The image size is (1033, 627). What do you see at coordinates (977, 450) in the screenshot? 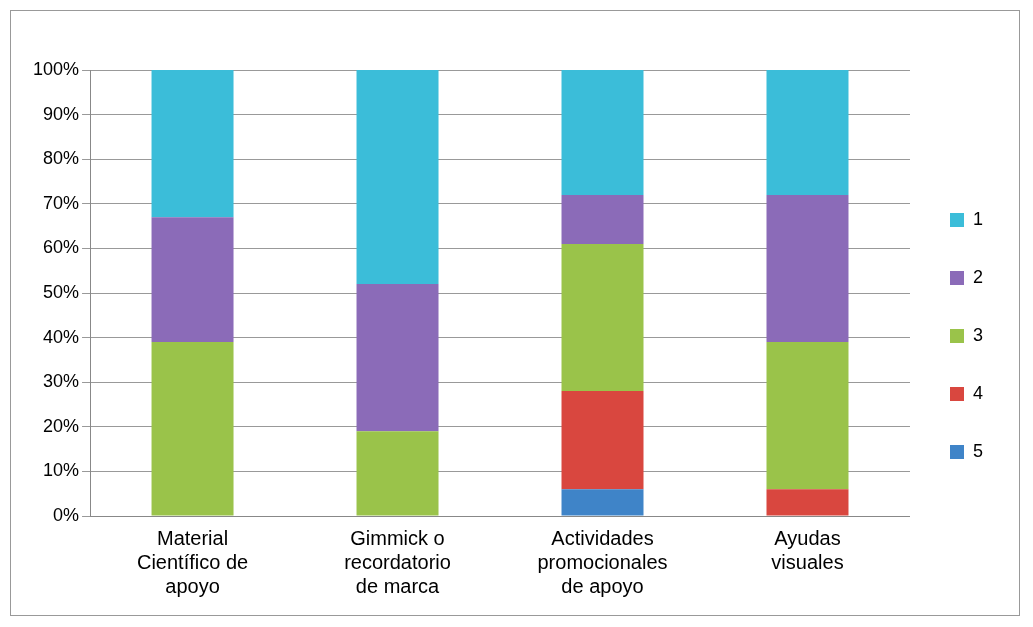
I see `legend-label: 5` at bounding box center [977, 450].